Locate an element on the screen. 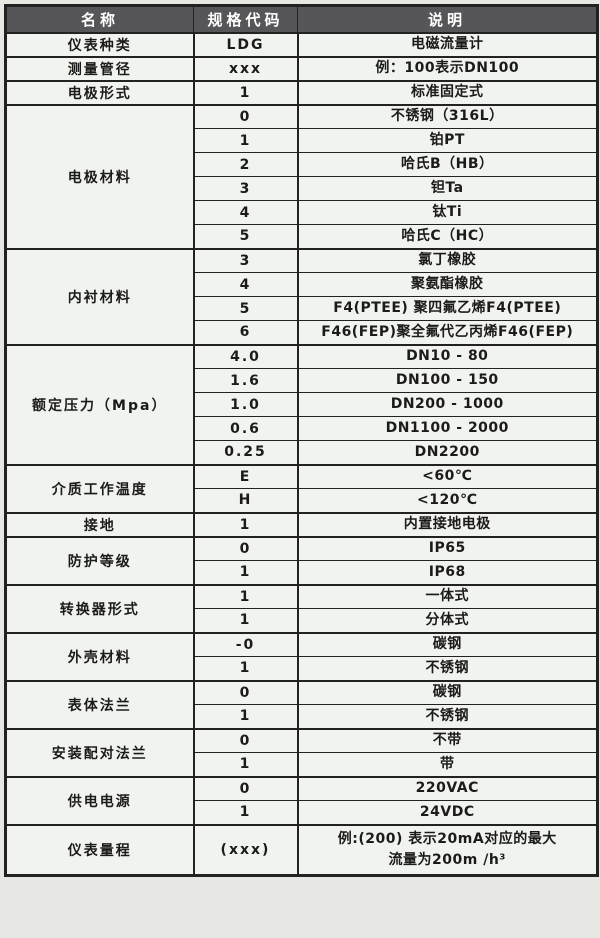 This screenshot has height=938, width=600. desc-line: 不带 is located at coordinates (447, 740).